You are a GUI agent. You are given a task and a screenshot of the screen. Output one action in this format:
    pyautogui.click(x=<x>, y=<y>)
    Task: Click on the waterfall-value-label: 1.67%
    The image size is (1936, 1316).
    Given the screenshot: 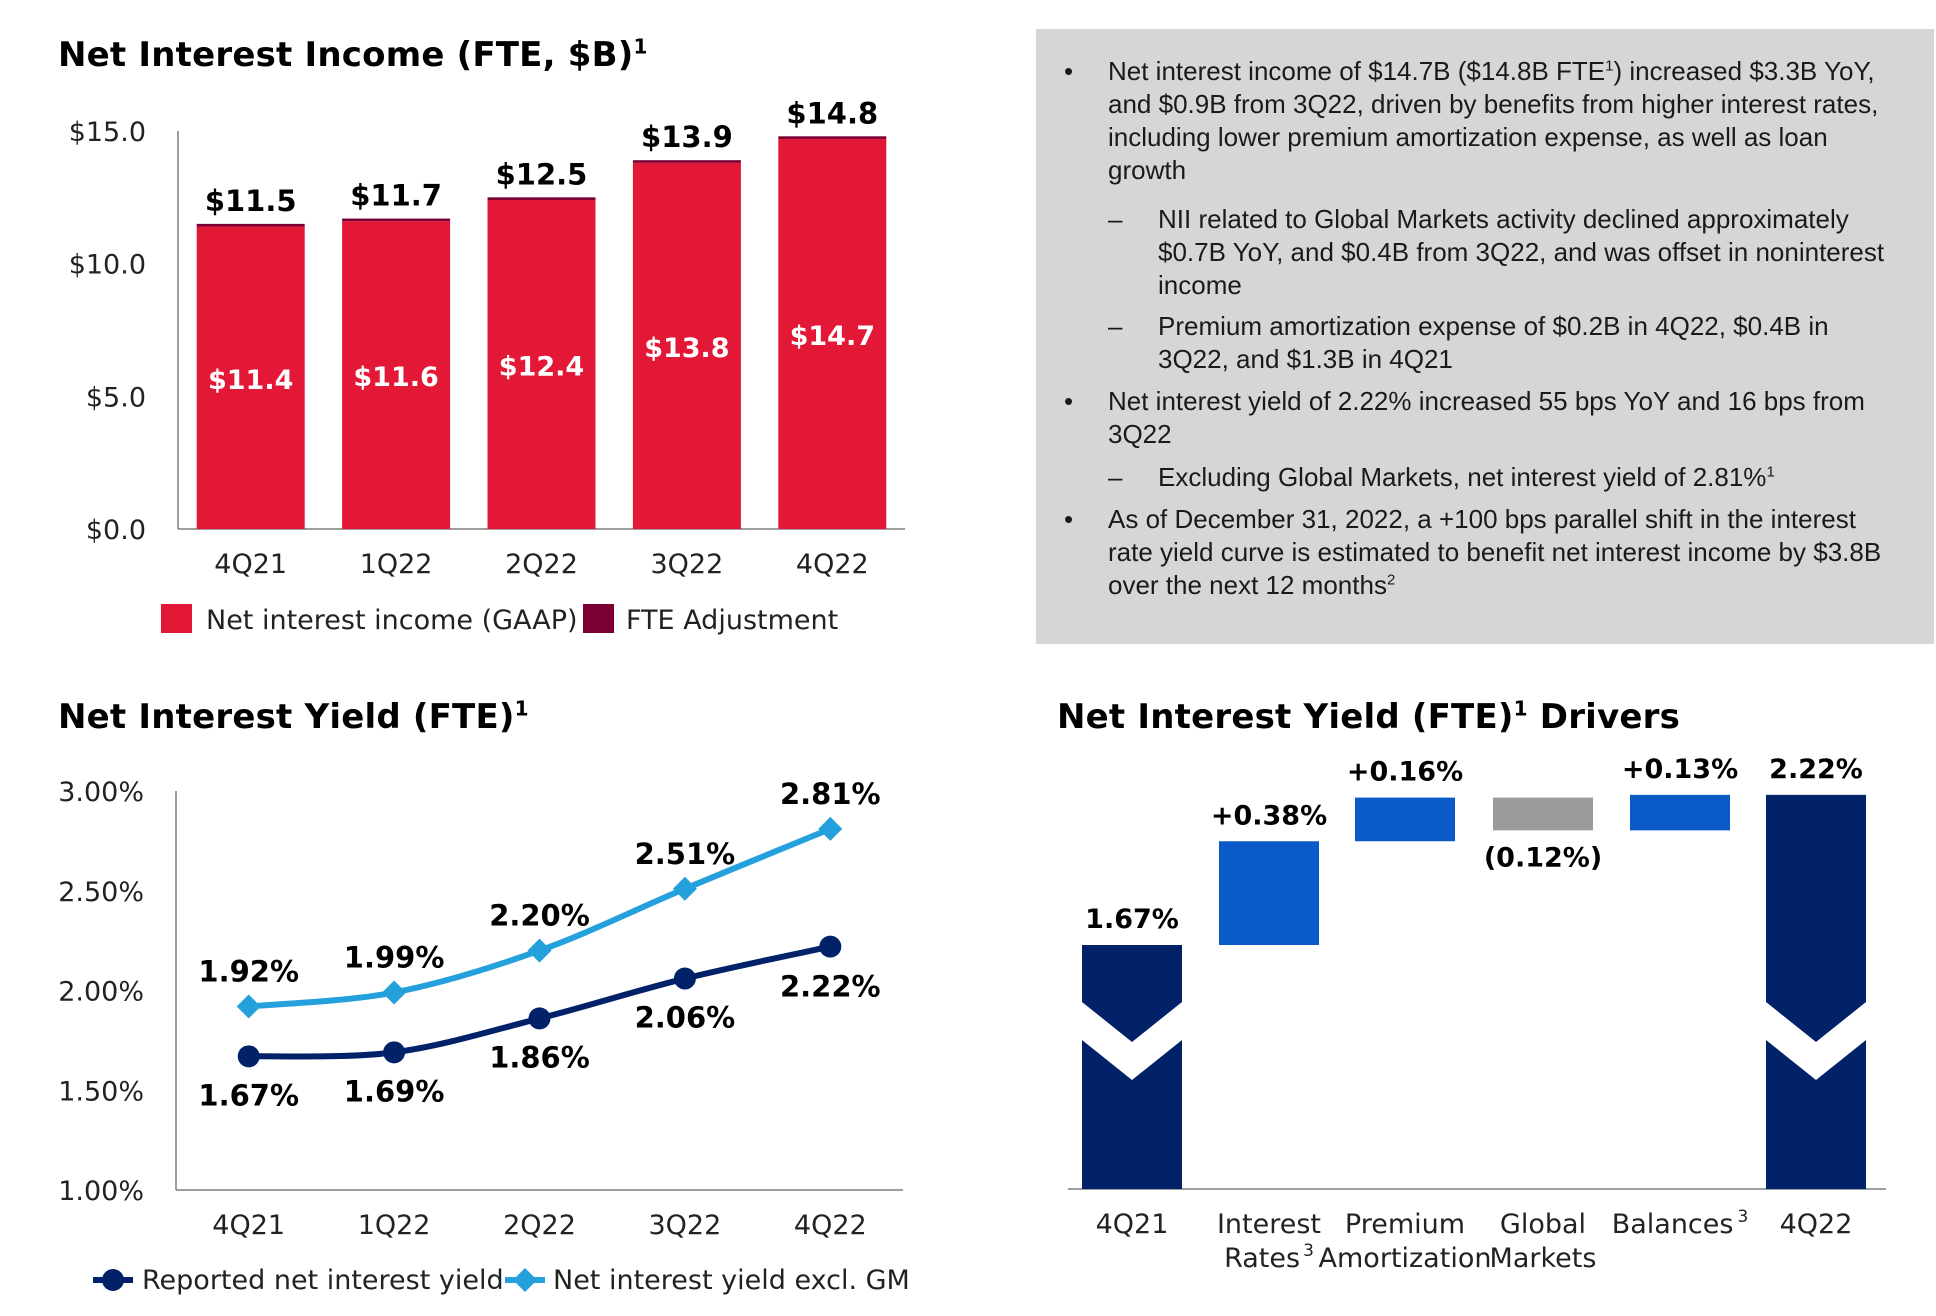 What is the action you would take?
    pyautogui.click(x=1132, y=919)
    